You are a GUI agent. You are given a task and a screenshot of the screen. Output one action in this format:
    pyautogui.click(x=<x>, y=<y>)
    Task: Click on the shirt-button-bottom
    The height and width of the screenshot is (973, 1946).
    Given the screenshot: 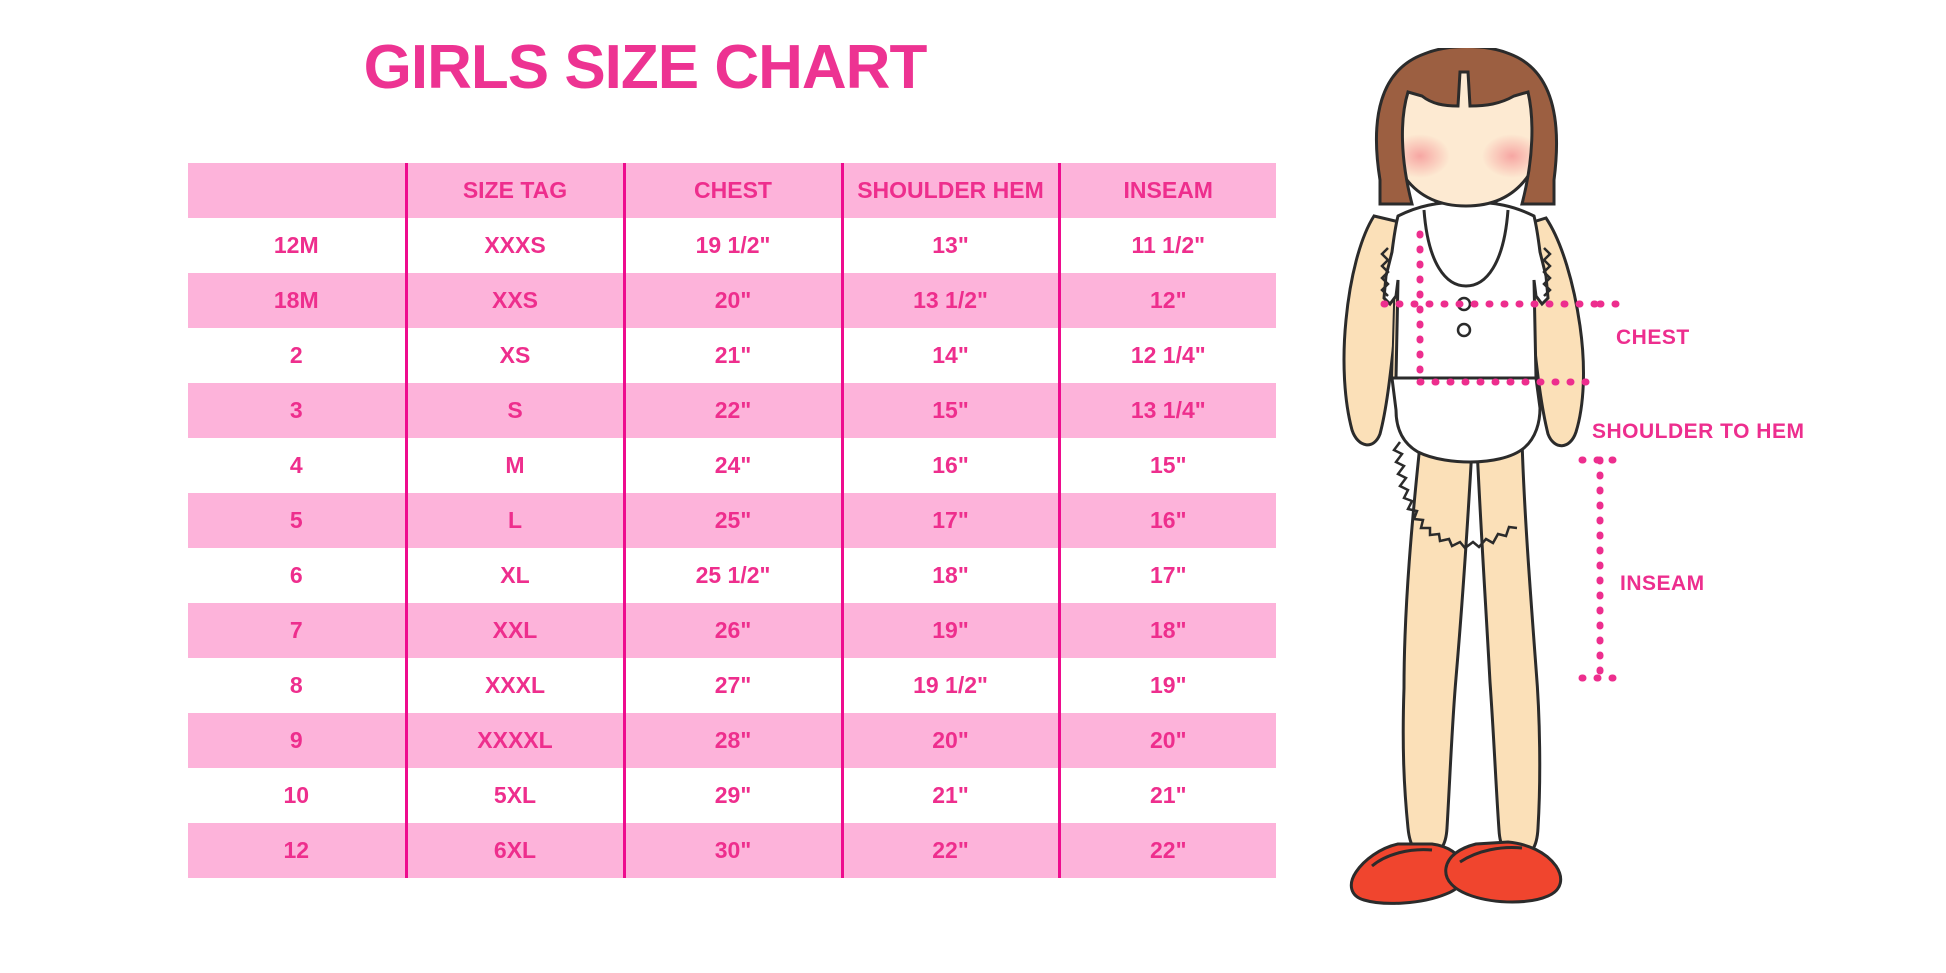 What is the action you would take?
    pyautogui.click(x=1464, y=330)
    